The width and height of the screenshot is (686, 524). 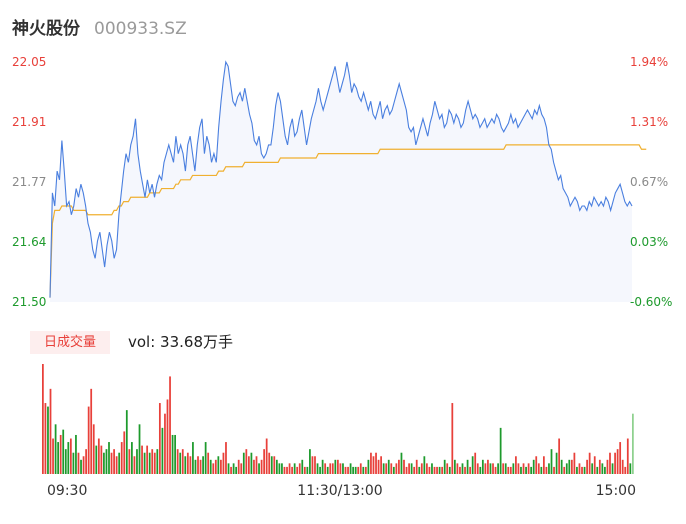 What do you see at coordinates (651, 302) in the screenshot?
I see `percent-tick-label: -0.60%` at bounding box center [651, 302].